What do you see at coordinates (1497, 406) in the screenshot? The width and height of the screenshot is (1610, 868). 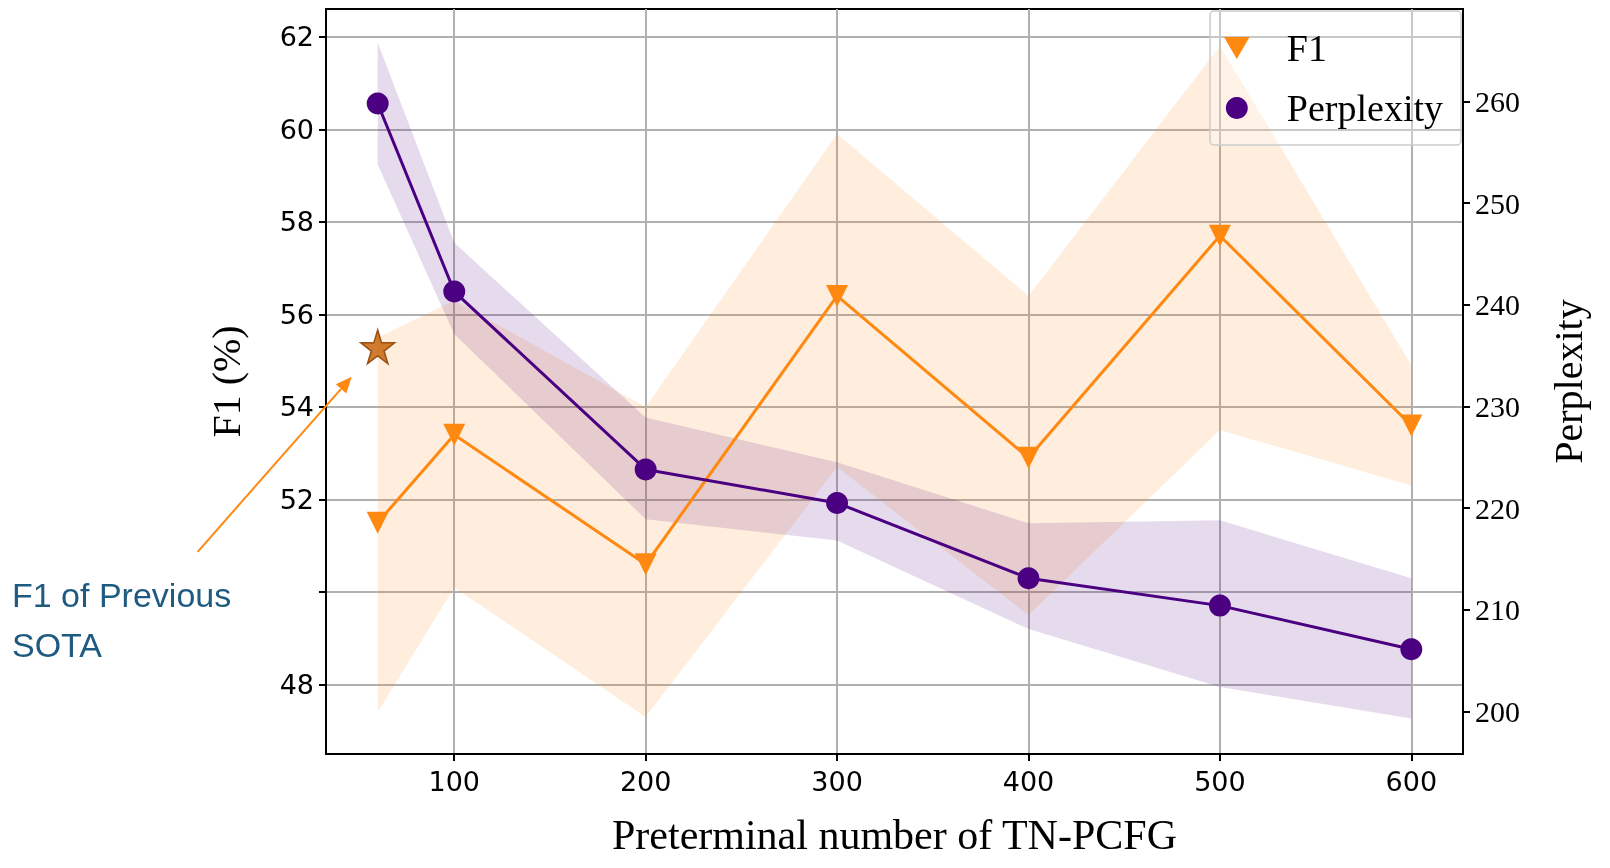 I see `y2-tick-label: 230` at bounding box center [1497, 406].